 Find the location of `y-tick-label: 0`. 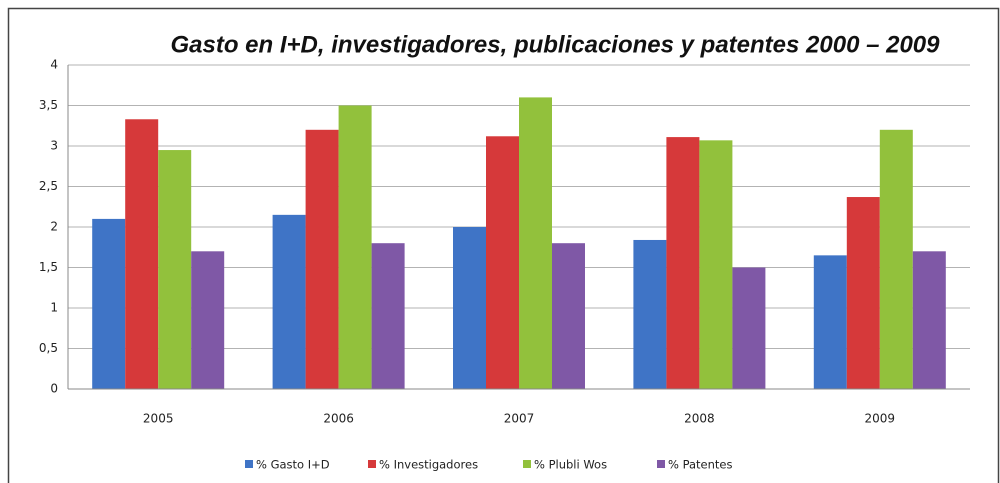

y-tick-label: 0 is located at coordinates (54, 389).